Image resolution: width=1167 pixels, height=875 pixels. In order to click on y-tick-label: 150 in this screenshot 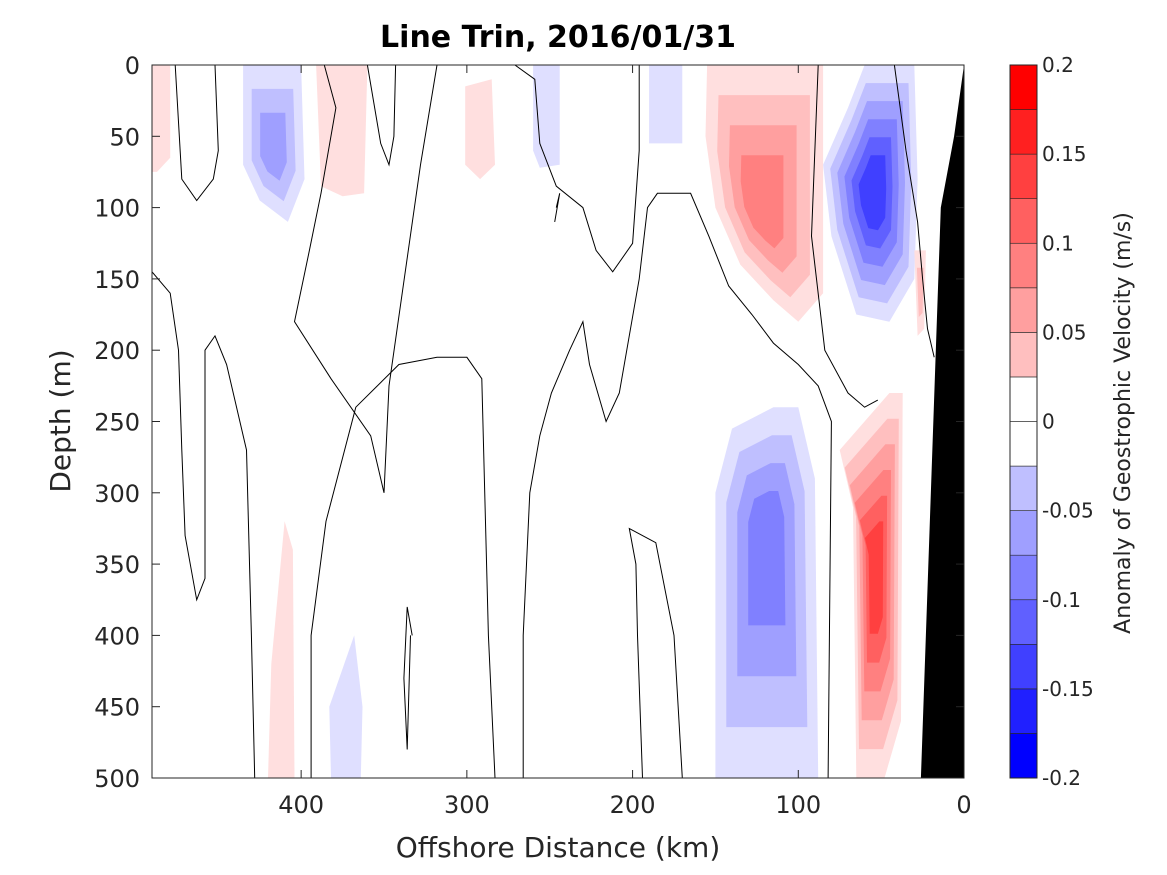, I will do `click(117, 280)`.